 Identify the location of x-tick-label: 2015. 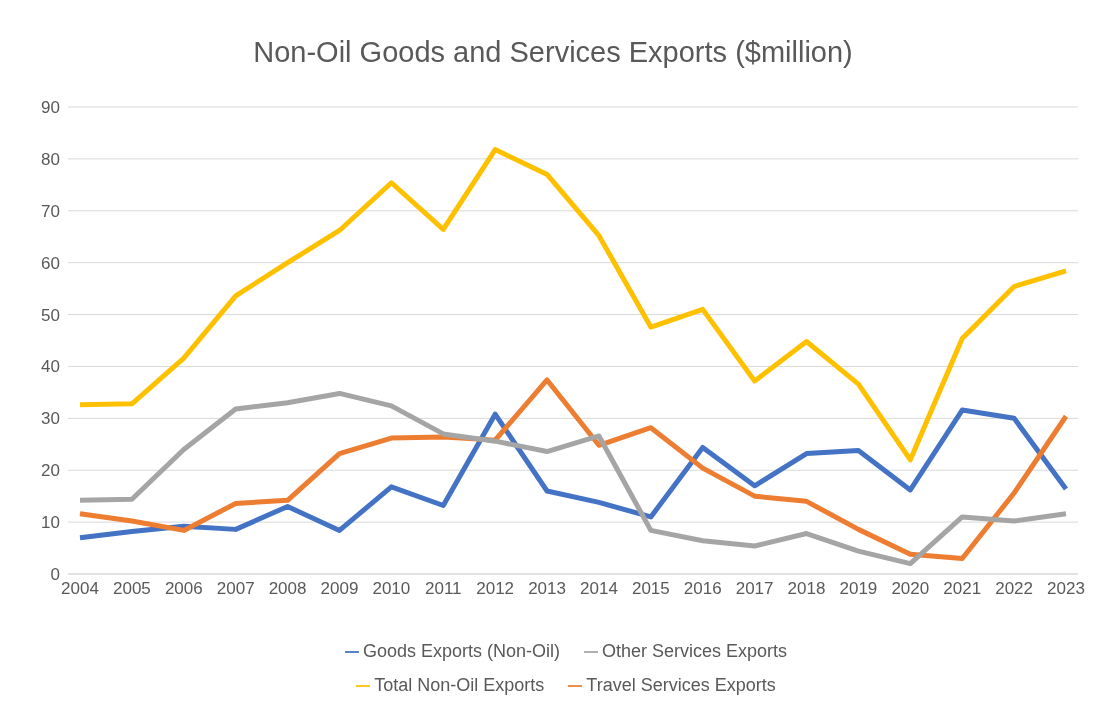
(650, 589).